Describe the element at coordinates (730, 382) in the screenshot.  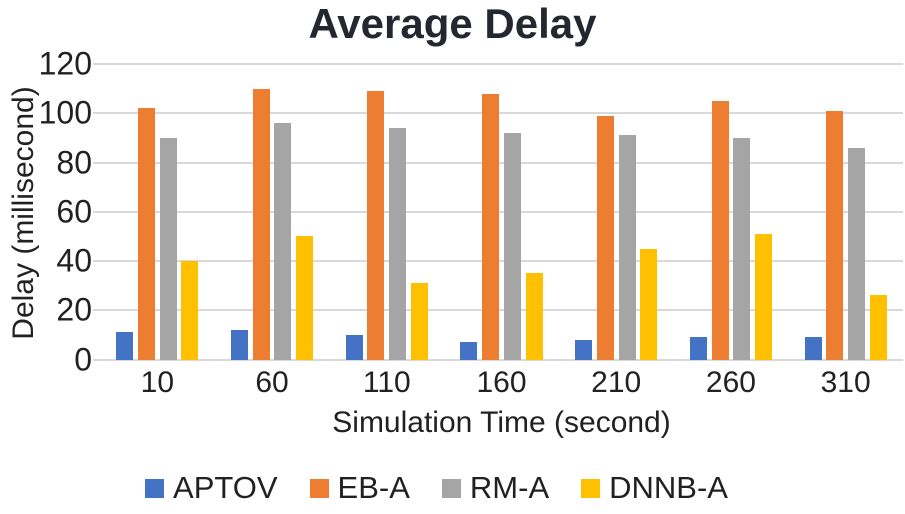
I see `x-tick-label-260: 260` at that location.